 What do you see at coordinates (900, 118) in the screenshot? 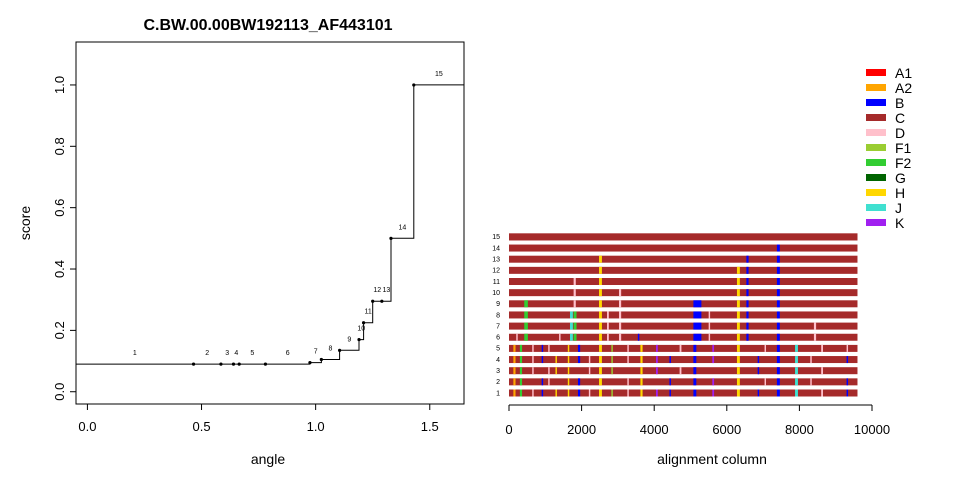
I see `legend-label: C` at bounding box center [900, 118].